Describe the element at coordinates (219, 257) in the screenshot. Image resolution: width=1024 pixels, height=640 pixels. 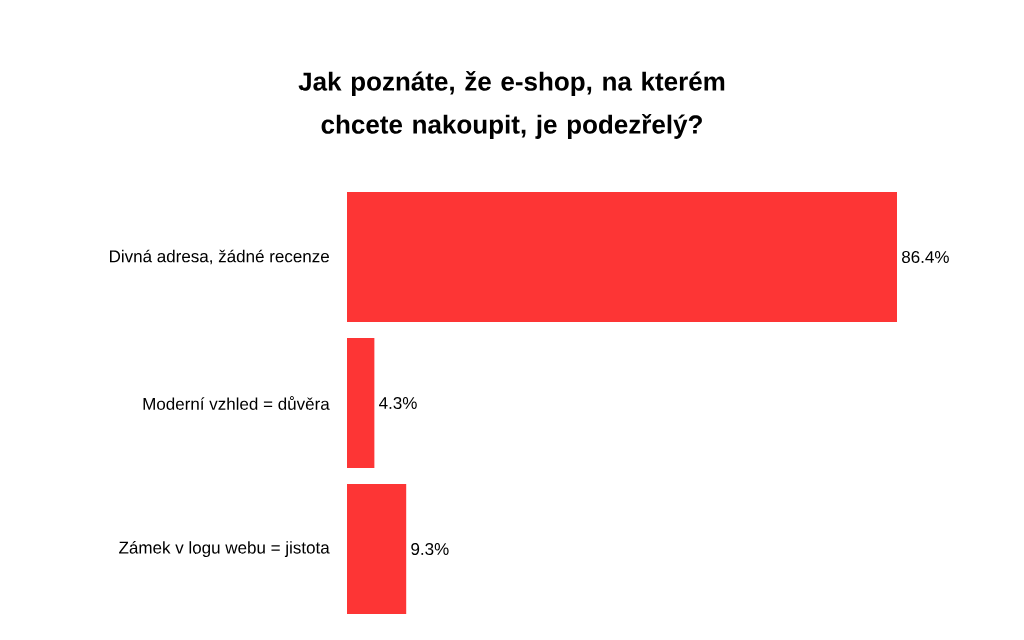
I see `y-tick-label: Divná adresa, žádné recenze` at that location.